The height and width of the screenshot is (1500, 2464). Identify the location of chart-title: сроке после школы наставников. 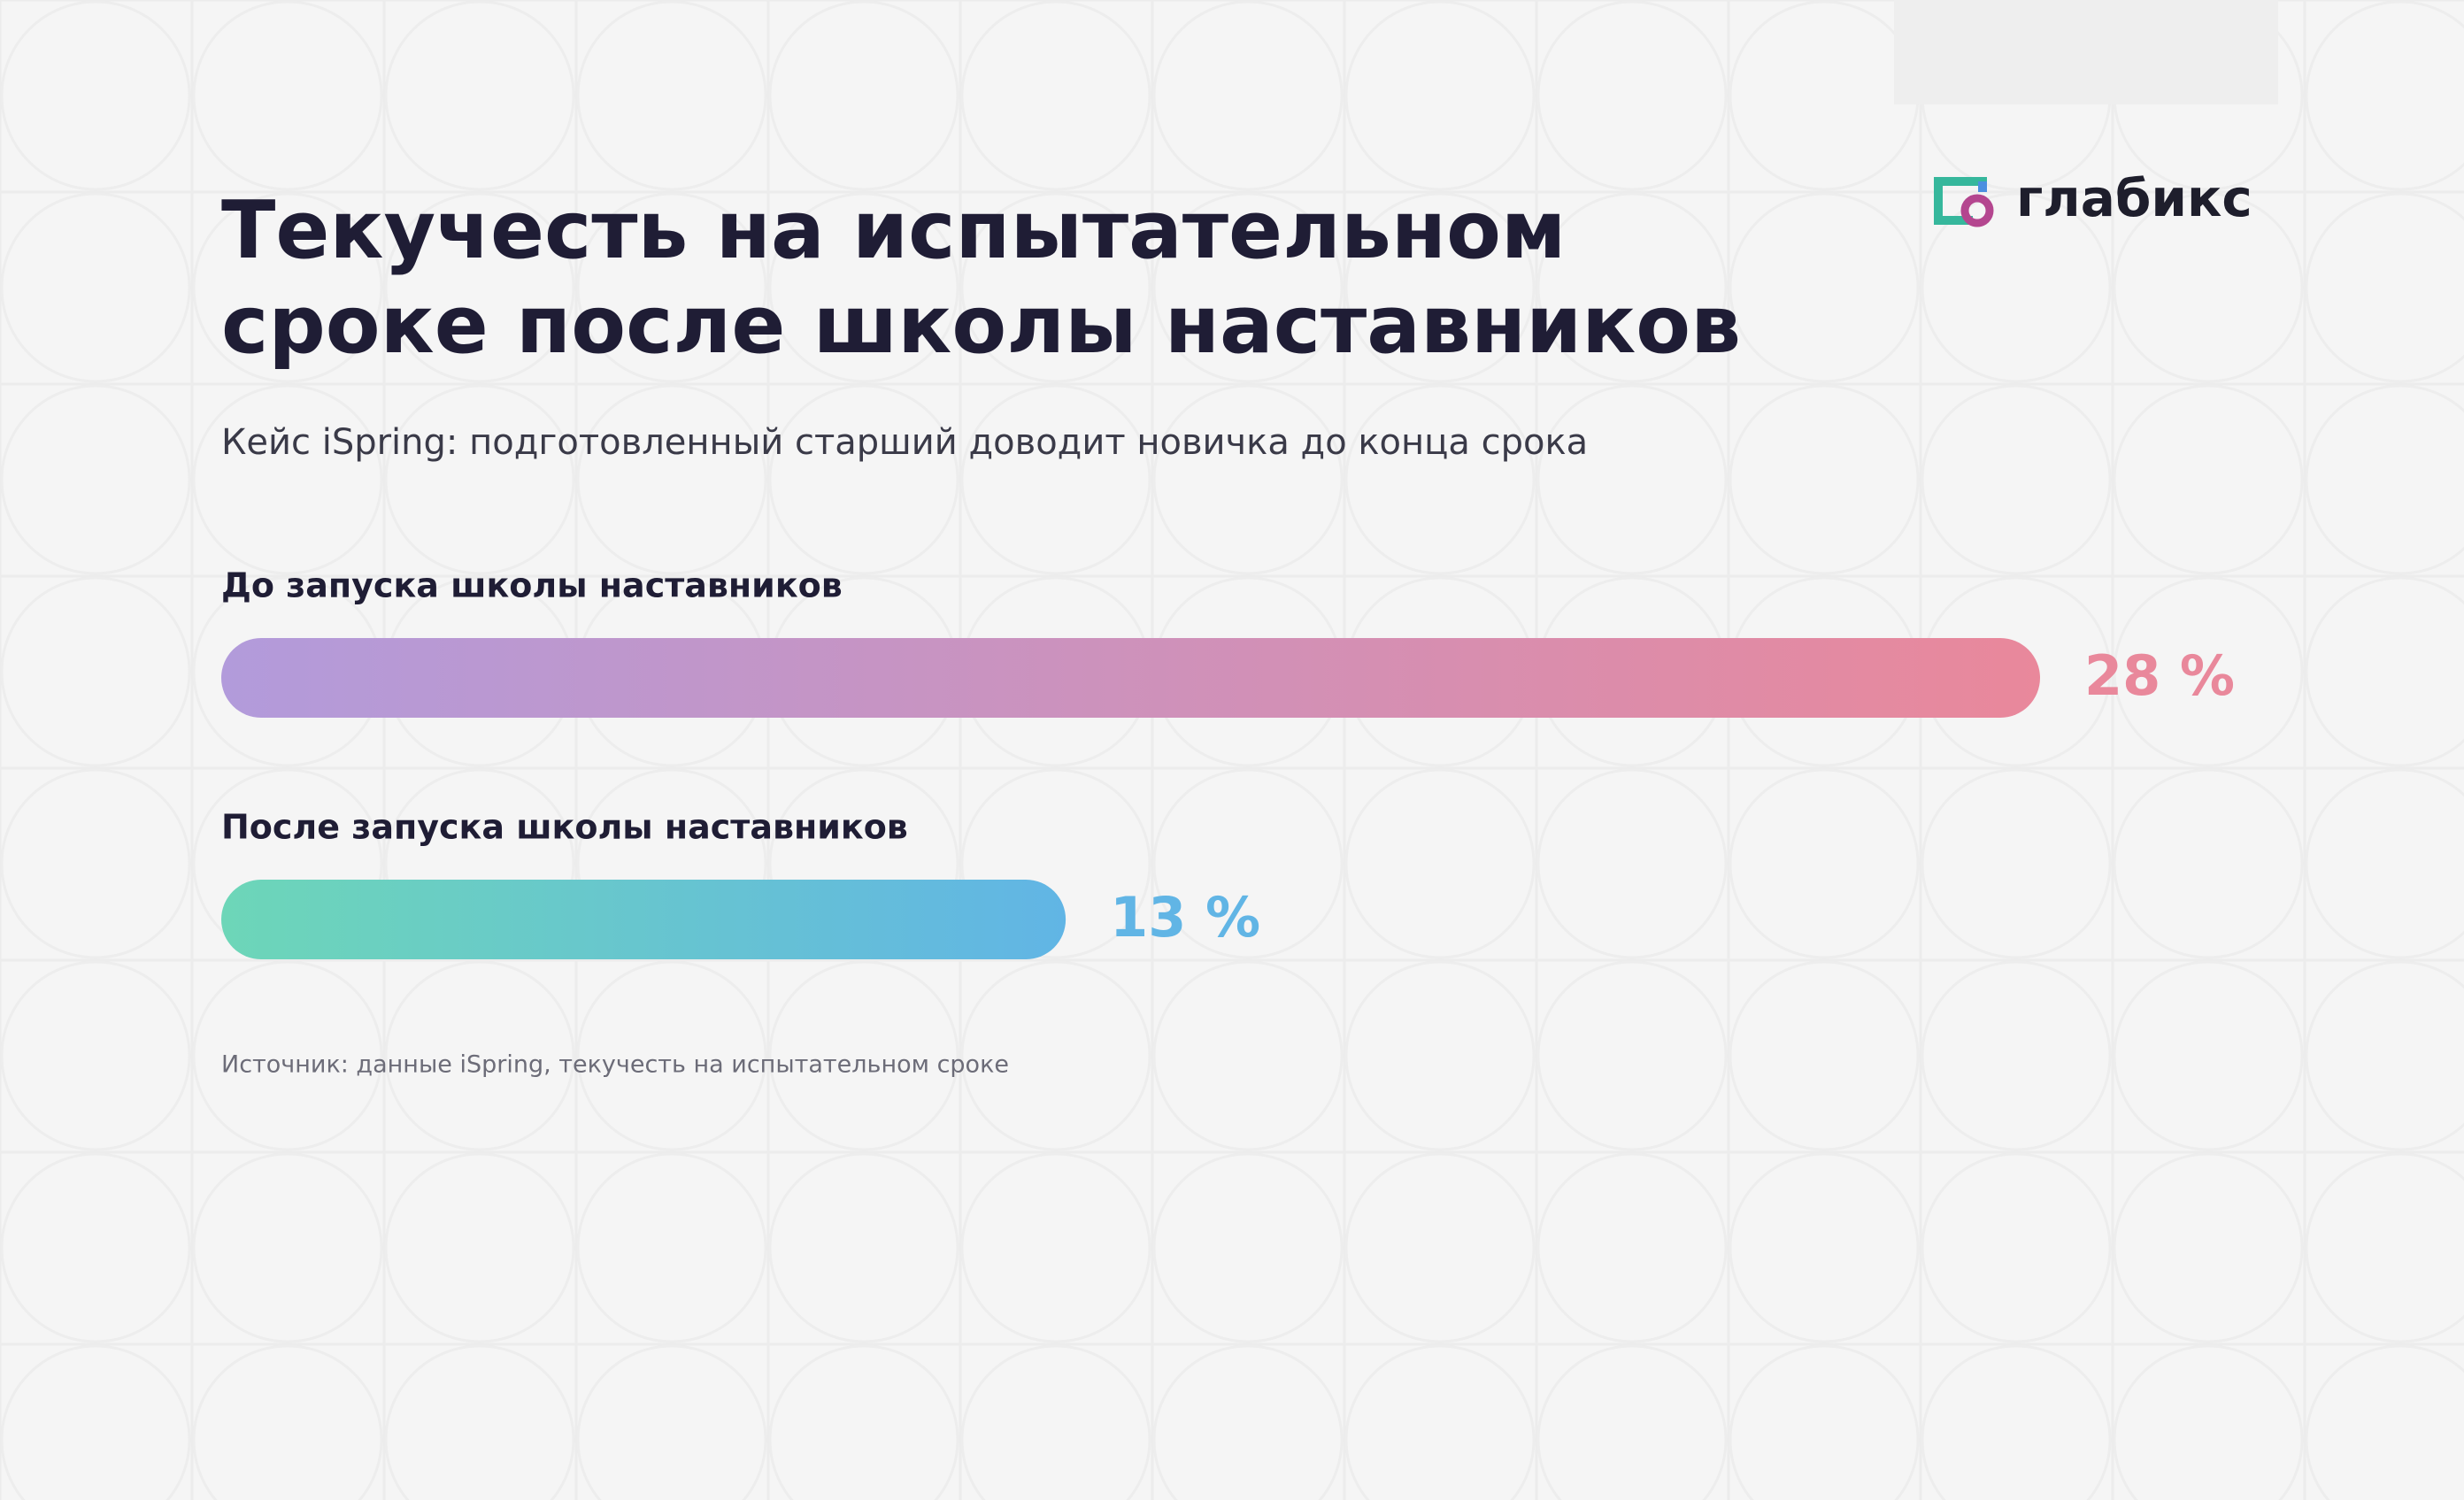
(981, 325).